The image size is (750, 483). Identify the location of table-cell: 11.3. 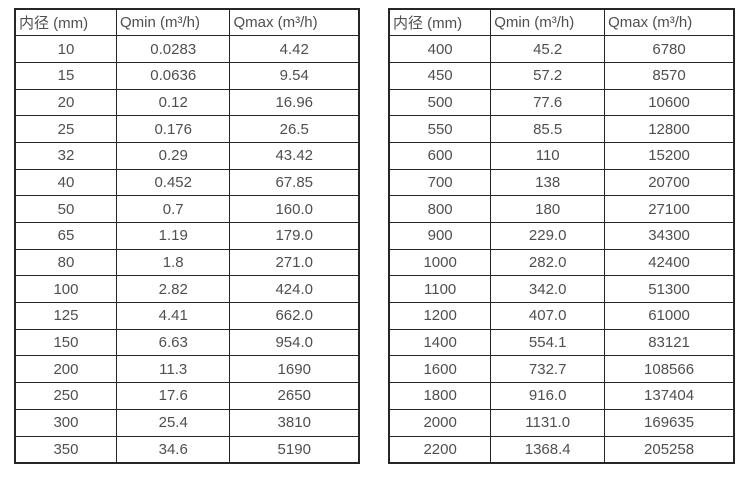
(173, 369).